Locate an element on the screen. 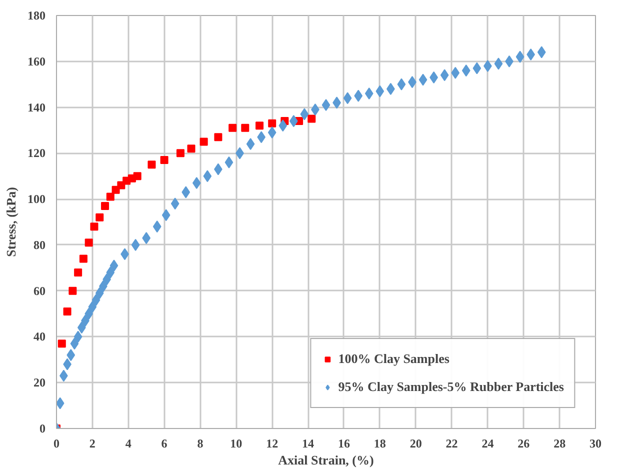 The height and width of the screenshot is (475, 620). legend-label: 95% Clay Samples-5% Rubber Particles is located at coordinates (451, 387).